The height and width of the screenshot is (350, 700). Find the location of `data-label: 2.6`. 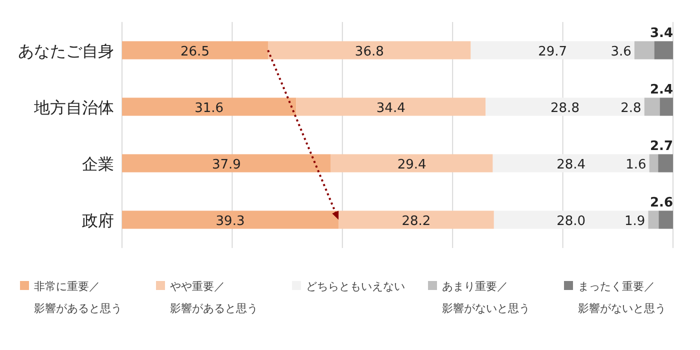

data-label: 2.6 is located at coordinates (661, 203).